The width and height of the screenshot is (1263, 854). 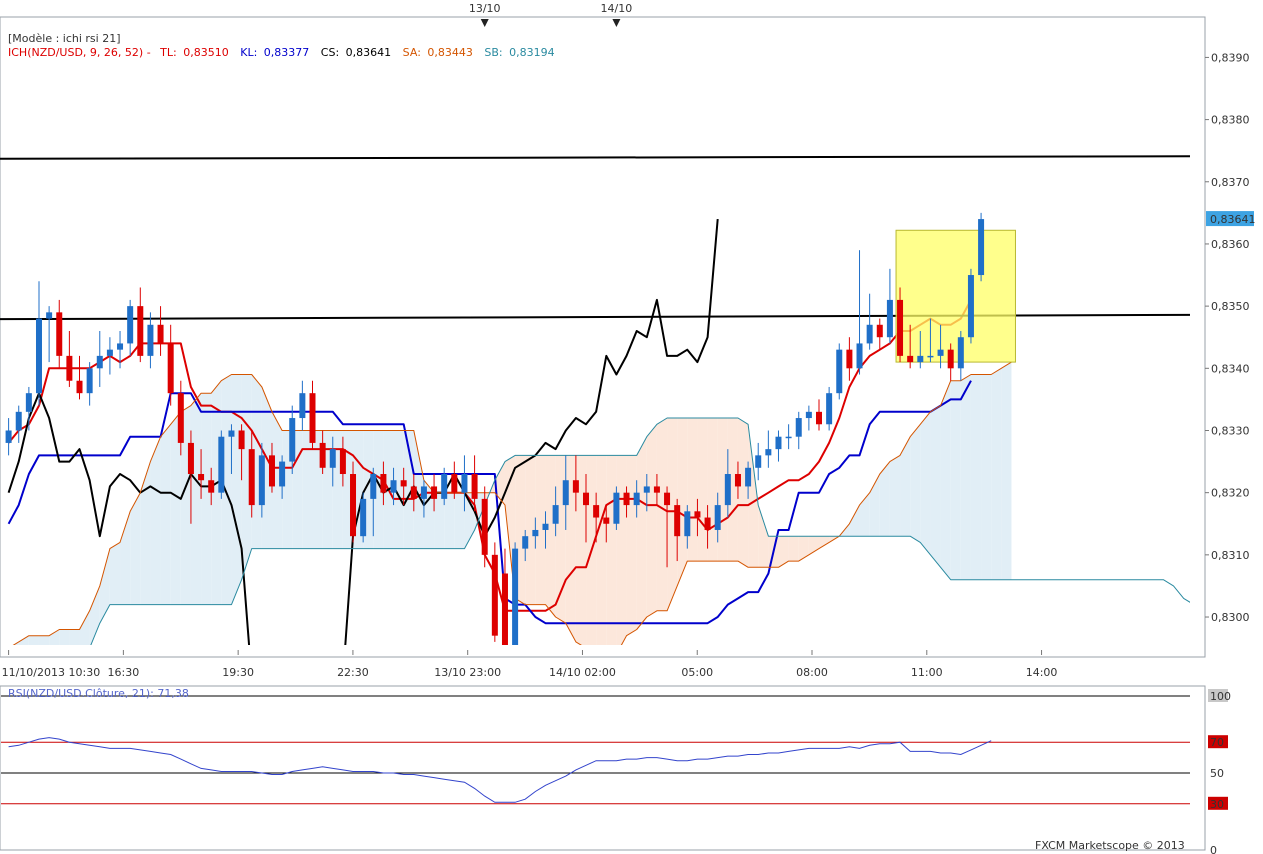 What do you see at coordinates (616, 23) in the screenshot?
I see `date-marker-arrow` at bounding box center [616, 23].